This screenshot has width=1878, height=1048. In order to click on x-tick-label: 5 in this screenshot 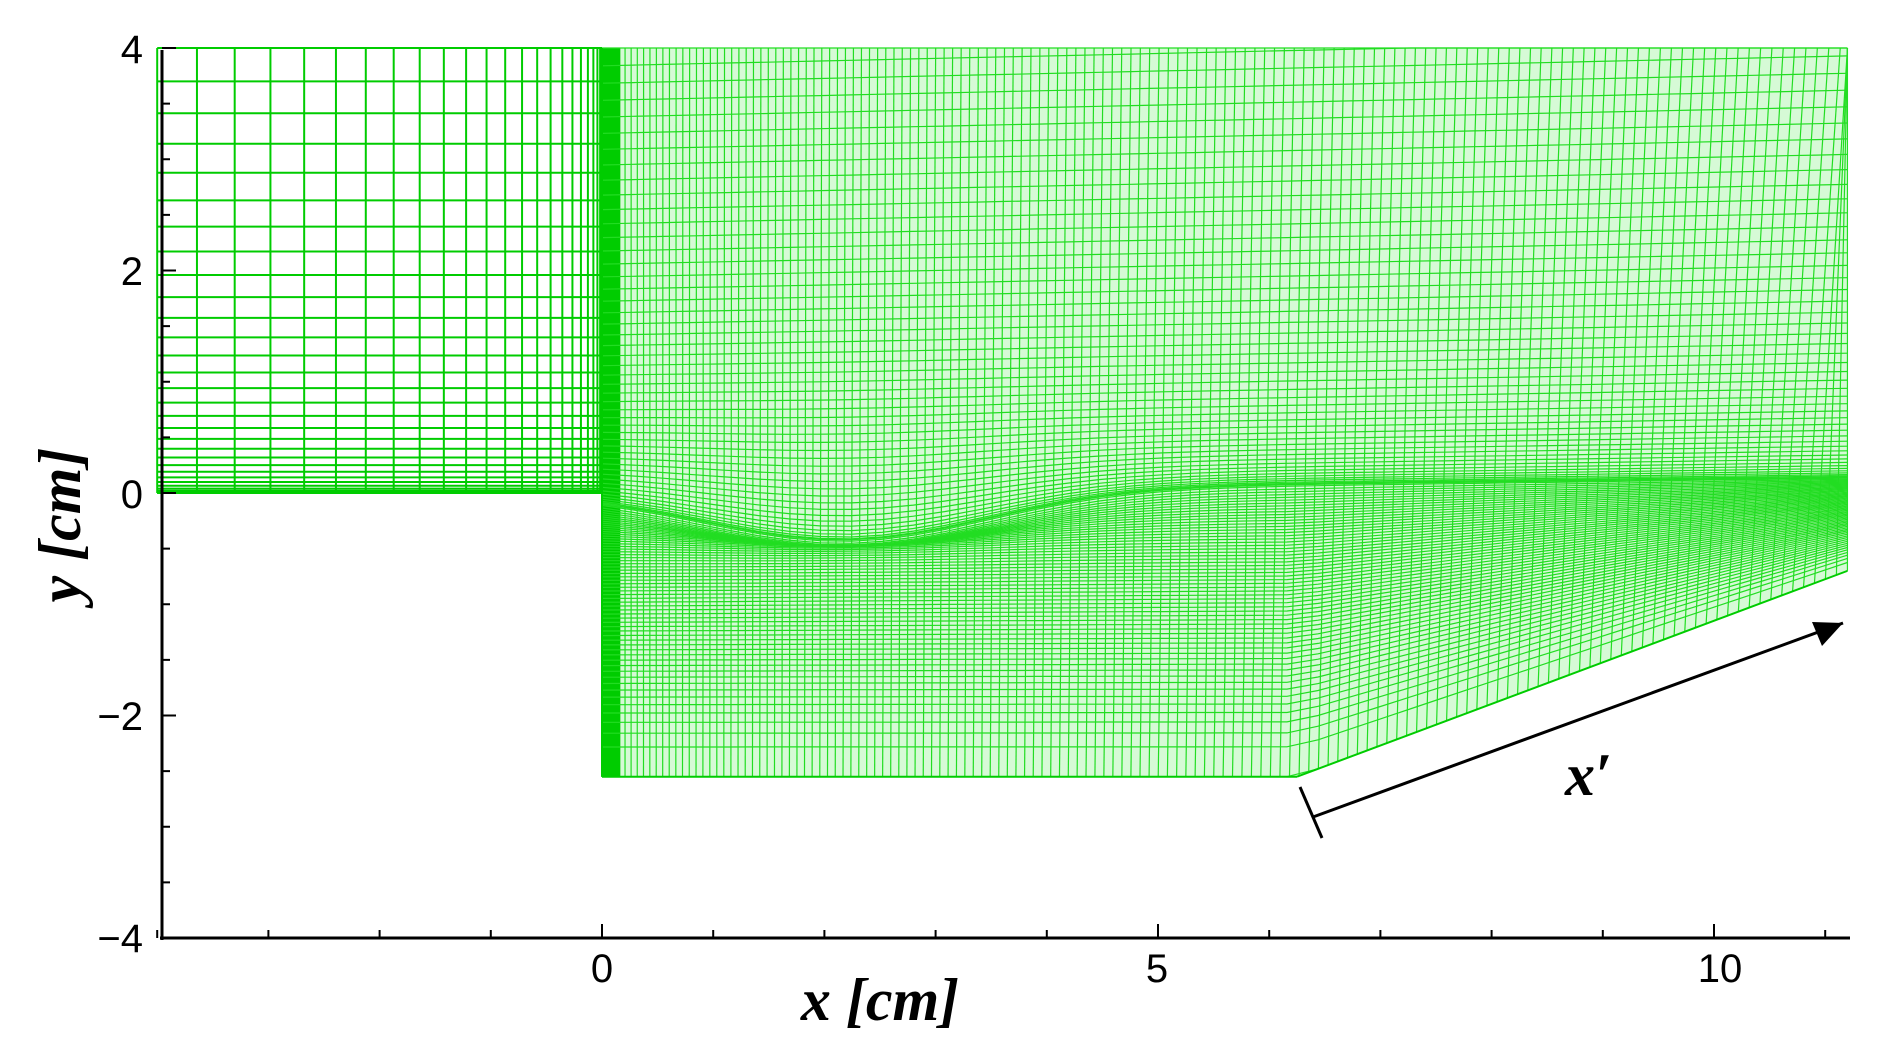, I will do `click(1157, 969)`.